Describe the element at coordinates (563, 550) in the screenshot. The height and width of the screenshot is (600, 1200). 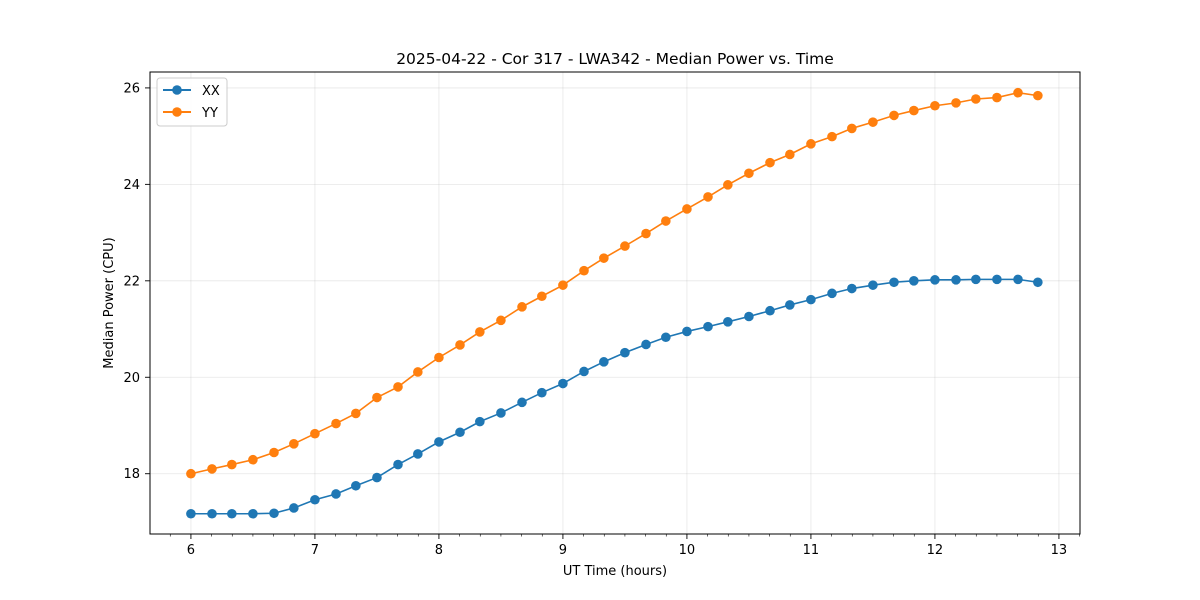
I see `x-tick-label: 9` at that location.